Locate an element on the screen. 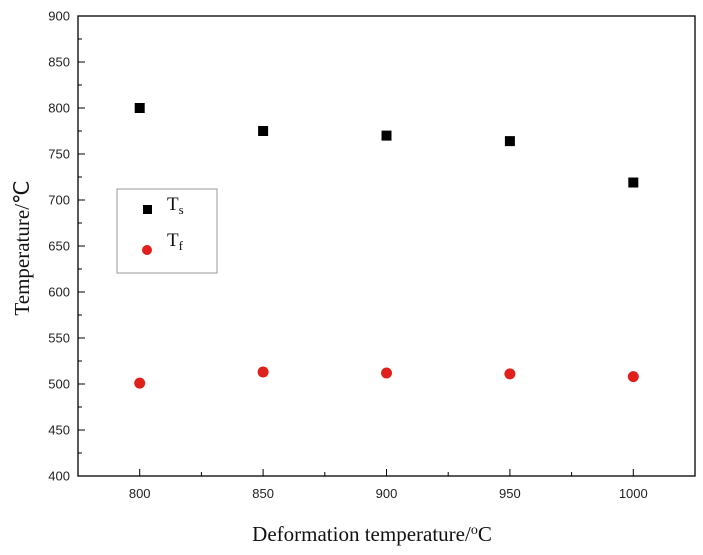 The image size is (703, 555). legend-marker-ts is located at coordinates (147, 209).